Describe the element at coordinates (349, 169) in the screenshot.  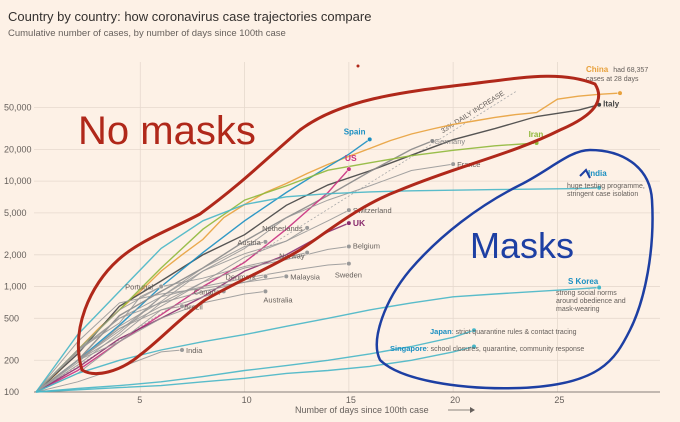
I see `series-end-dot-us` at that location.